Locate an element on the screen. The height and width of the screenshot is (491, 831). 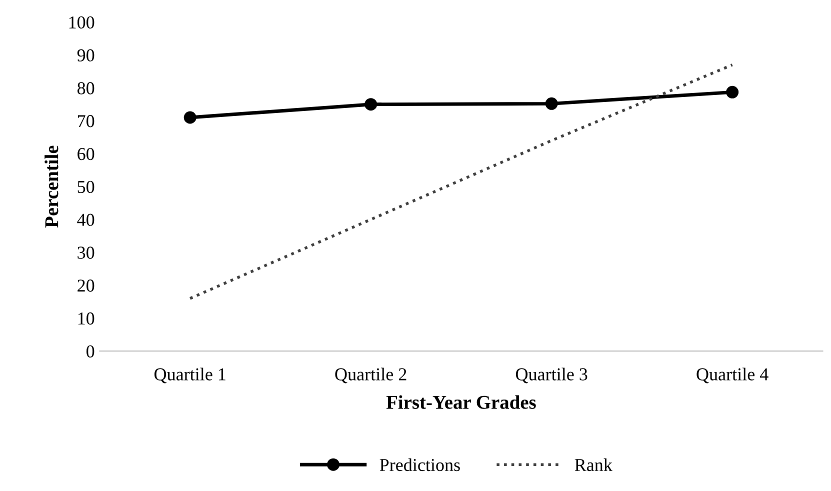
legend-label: Rank is located at coordinates (593, 465).